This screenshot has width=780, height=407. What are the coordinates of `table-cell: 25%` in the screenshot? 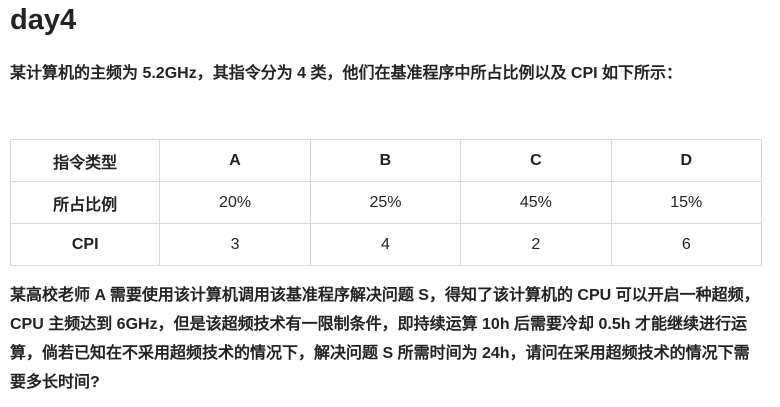 It's located at (385, 202).